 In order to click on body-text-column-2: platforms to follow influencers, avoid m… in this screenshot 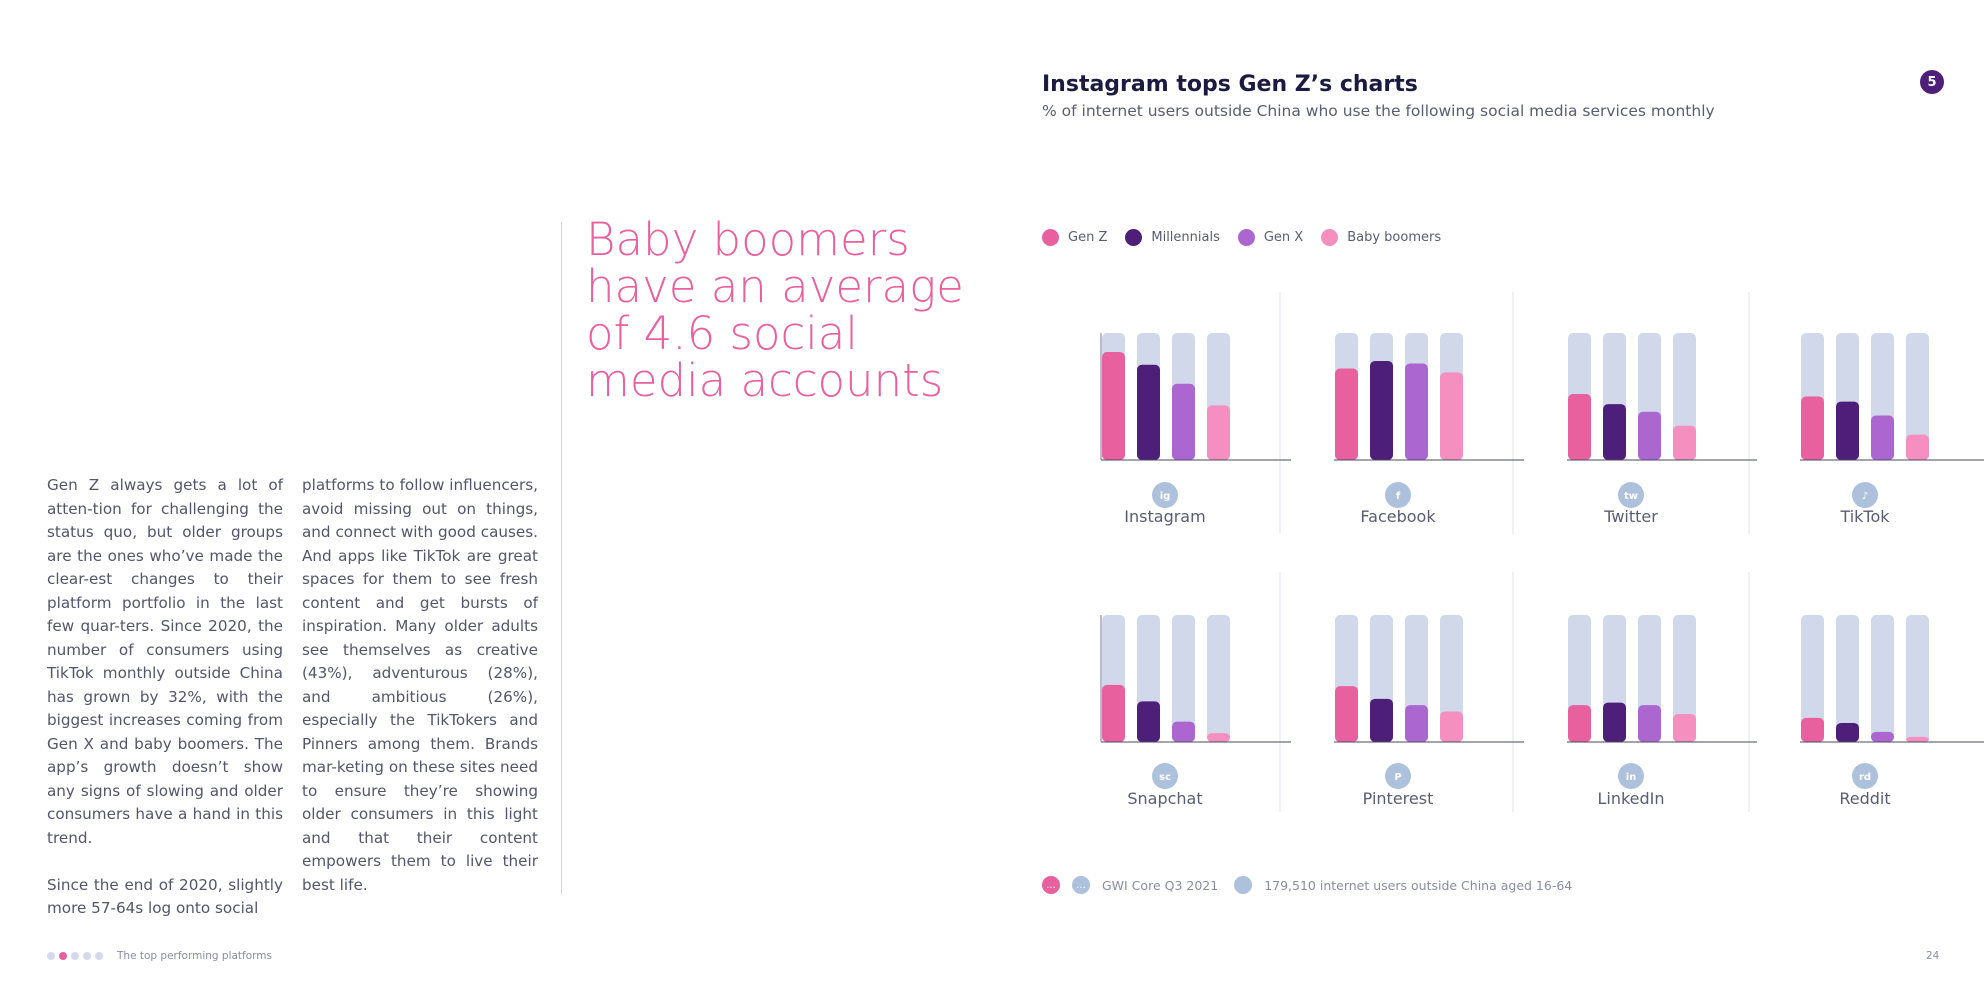, I will do `click(420, 697)`.